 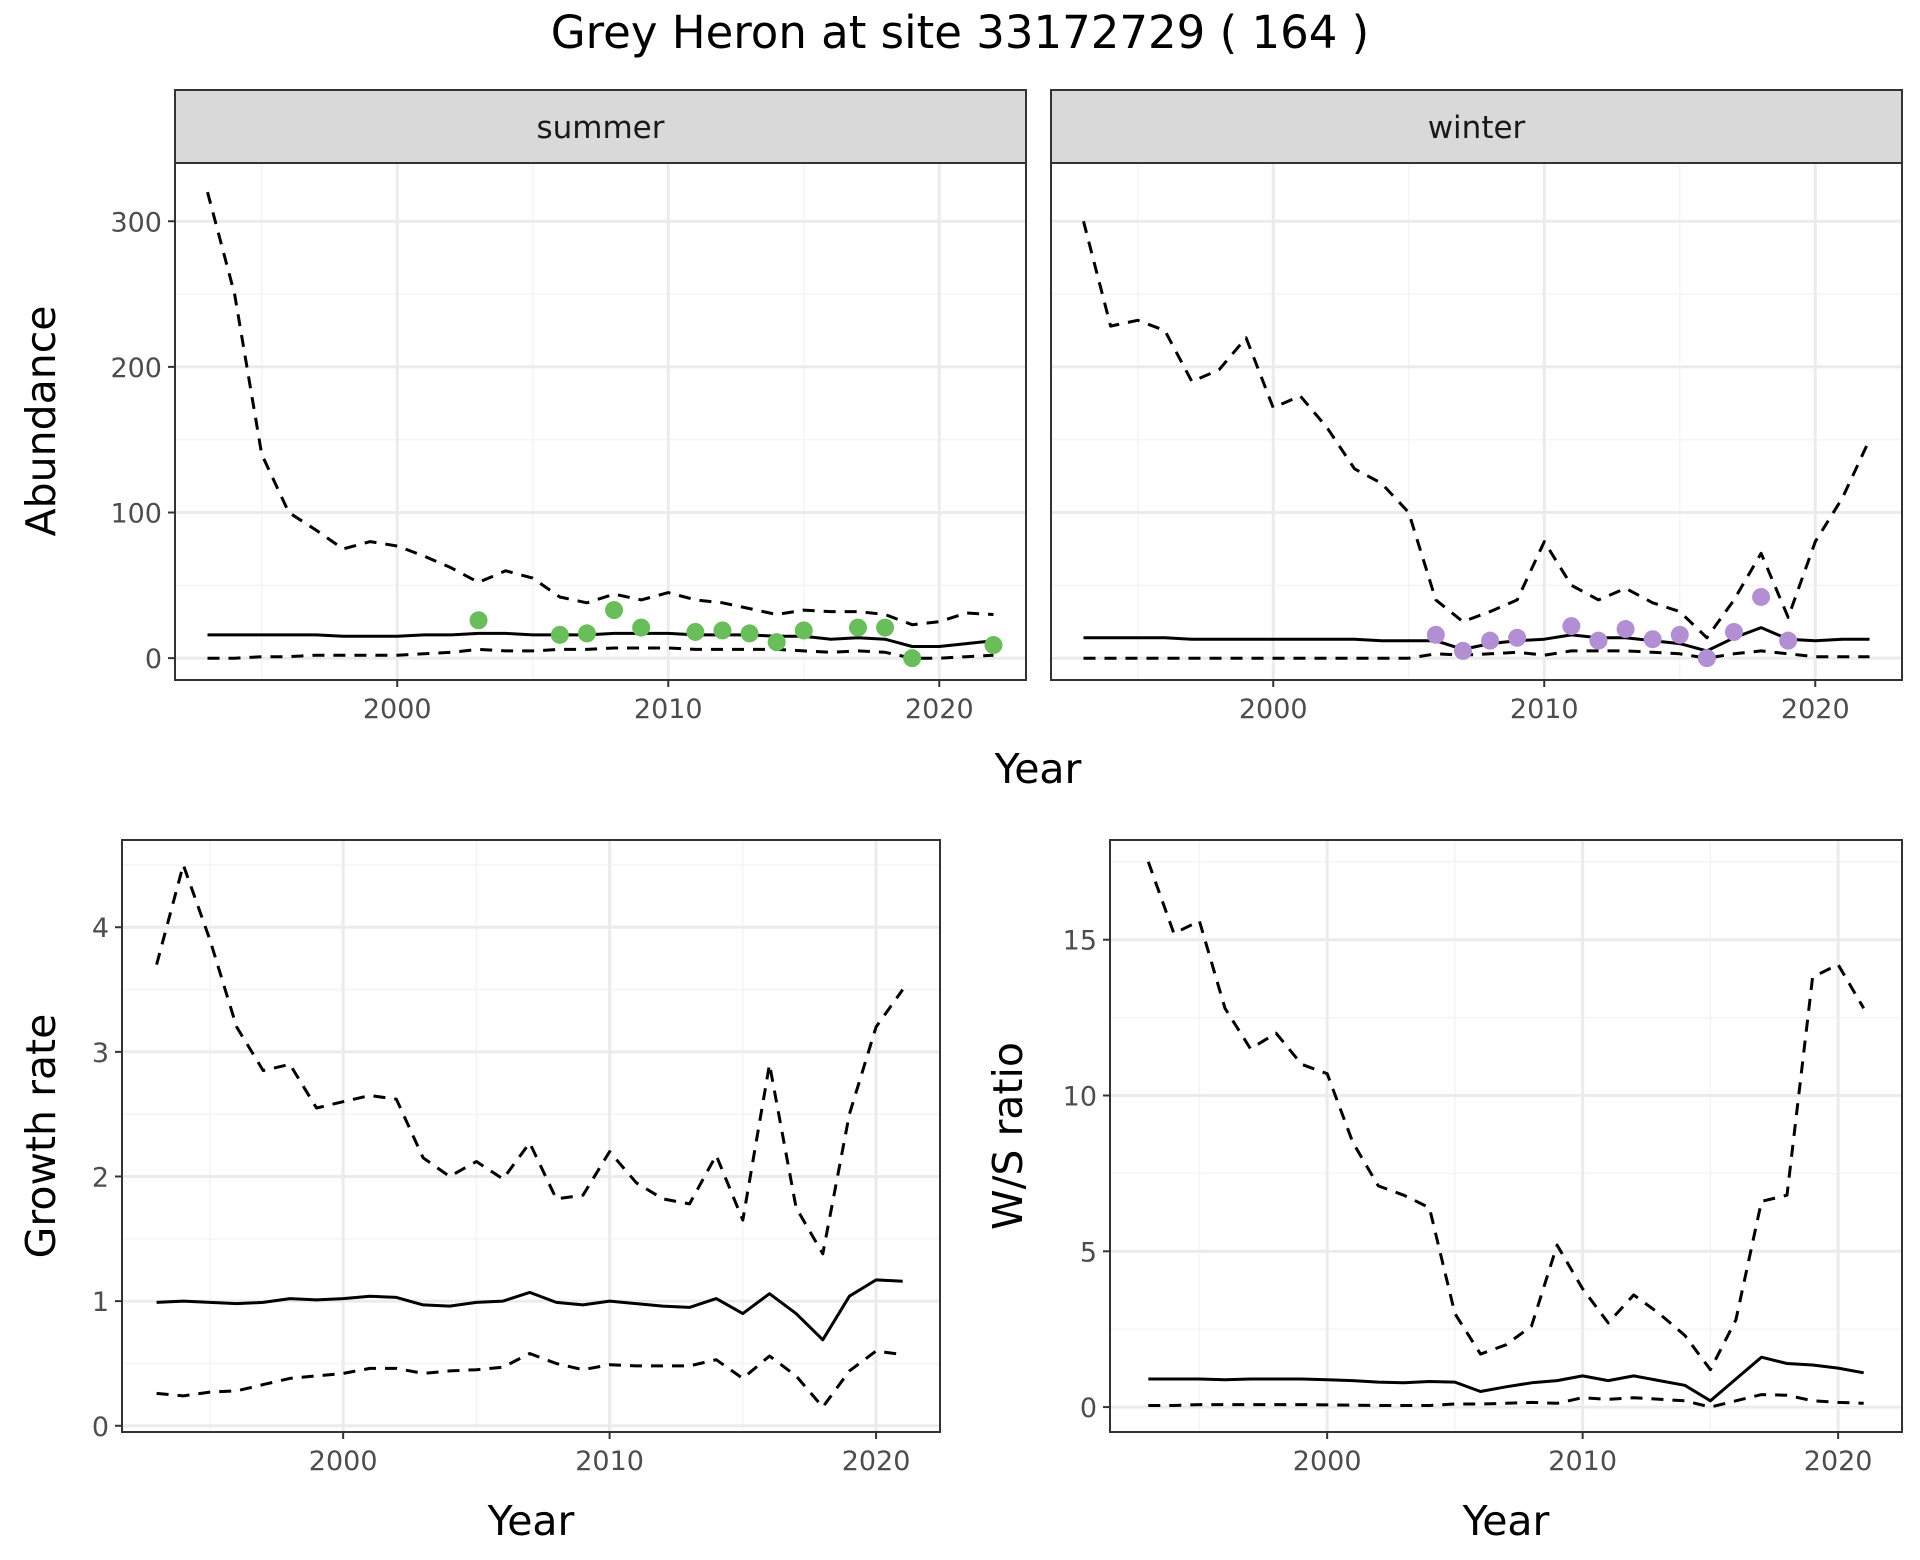 I want to click on abundance-summer-x-tick-label: 2010, so click(x=668, y=709).